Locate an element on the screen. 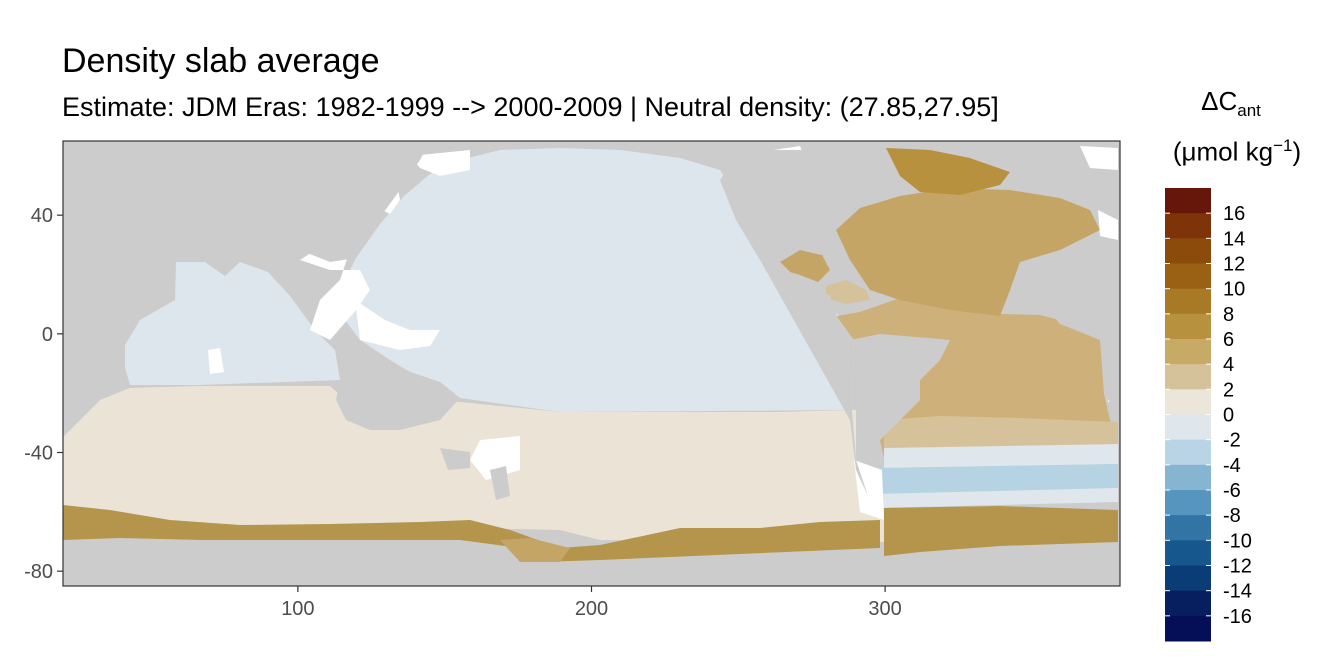 The image size is (1344, 672). legend-label: -16 is located at coordinates (1237, 617).